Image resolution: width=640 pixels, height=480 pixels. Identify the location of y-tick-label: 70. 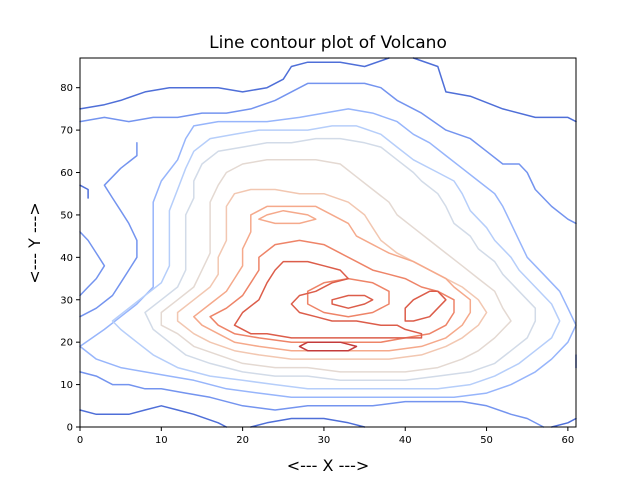
(66, 131).